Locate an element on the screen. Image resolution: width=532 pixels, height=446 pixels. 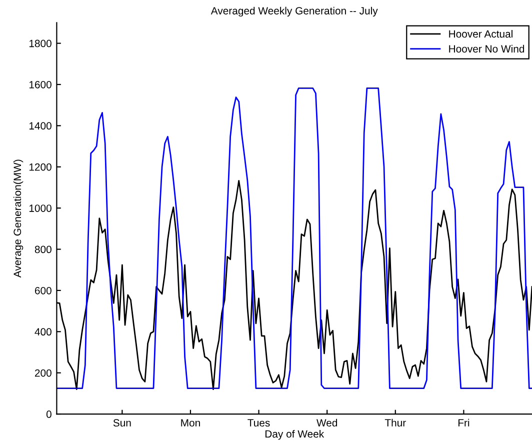
y-tick-label: 1800 is located at coordinates (40, 44).